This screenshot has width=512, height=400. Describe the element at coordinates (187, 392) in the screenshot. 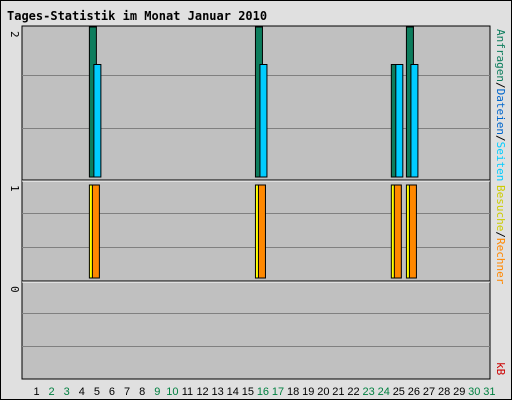

I see `x-tick-label-day-11: 11` at that location.